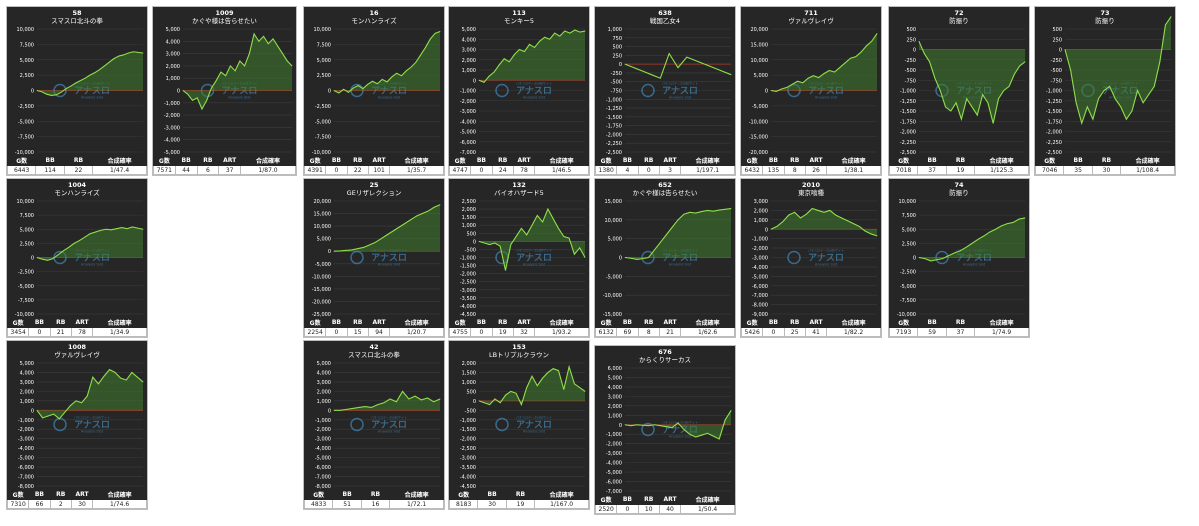 This screenshot has height=526, width=1199. What do you see at coordinates (518, 170) in the screenshot?
I see `stats-value-row: 4747 0 24 78 1/46.5` at bounding box center [518, 170].